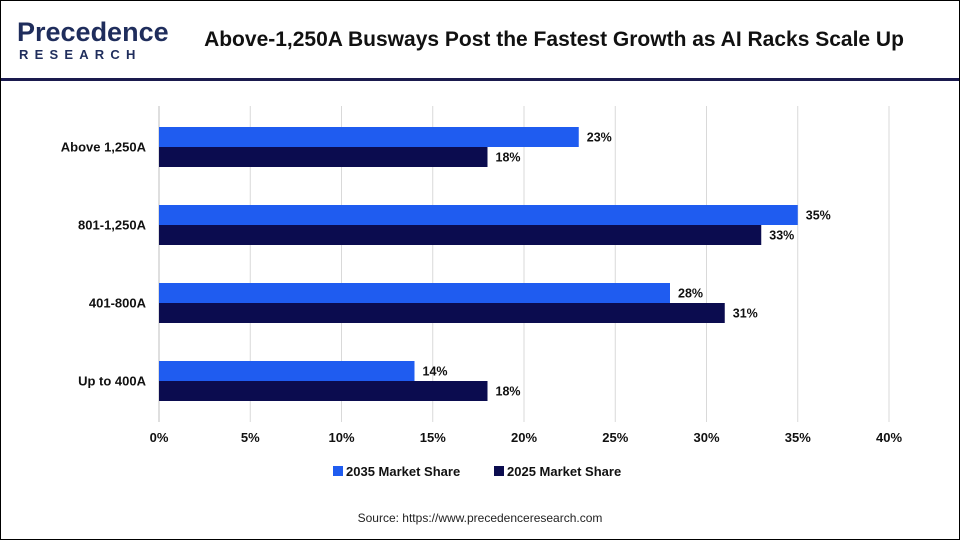 The width and height of the screenshot is (960, 540). Describe the element at coordinates (781, 236) in the screenshot. I see `bar-value-label: 33%` at that location.